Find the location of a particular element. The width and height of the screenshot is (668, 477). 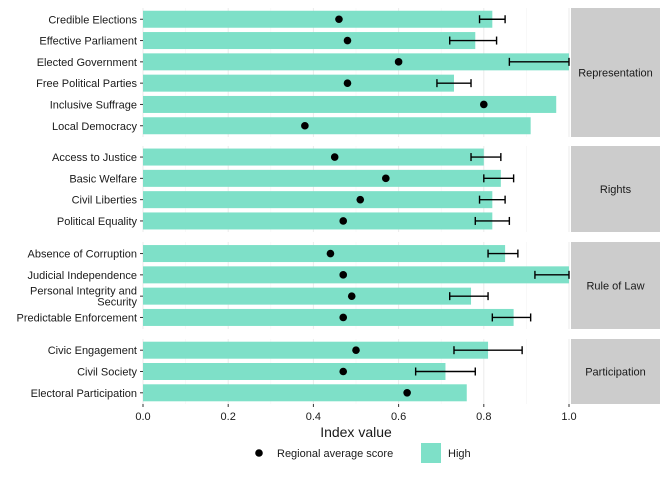

y-tick-label: Absence of Corruption is located at coordinates (82, 255).